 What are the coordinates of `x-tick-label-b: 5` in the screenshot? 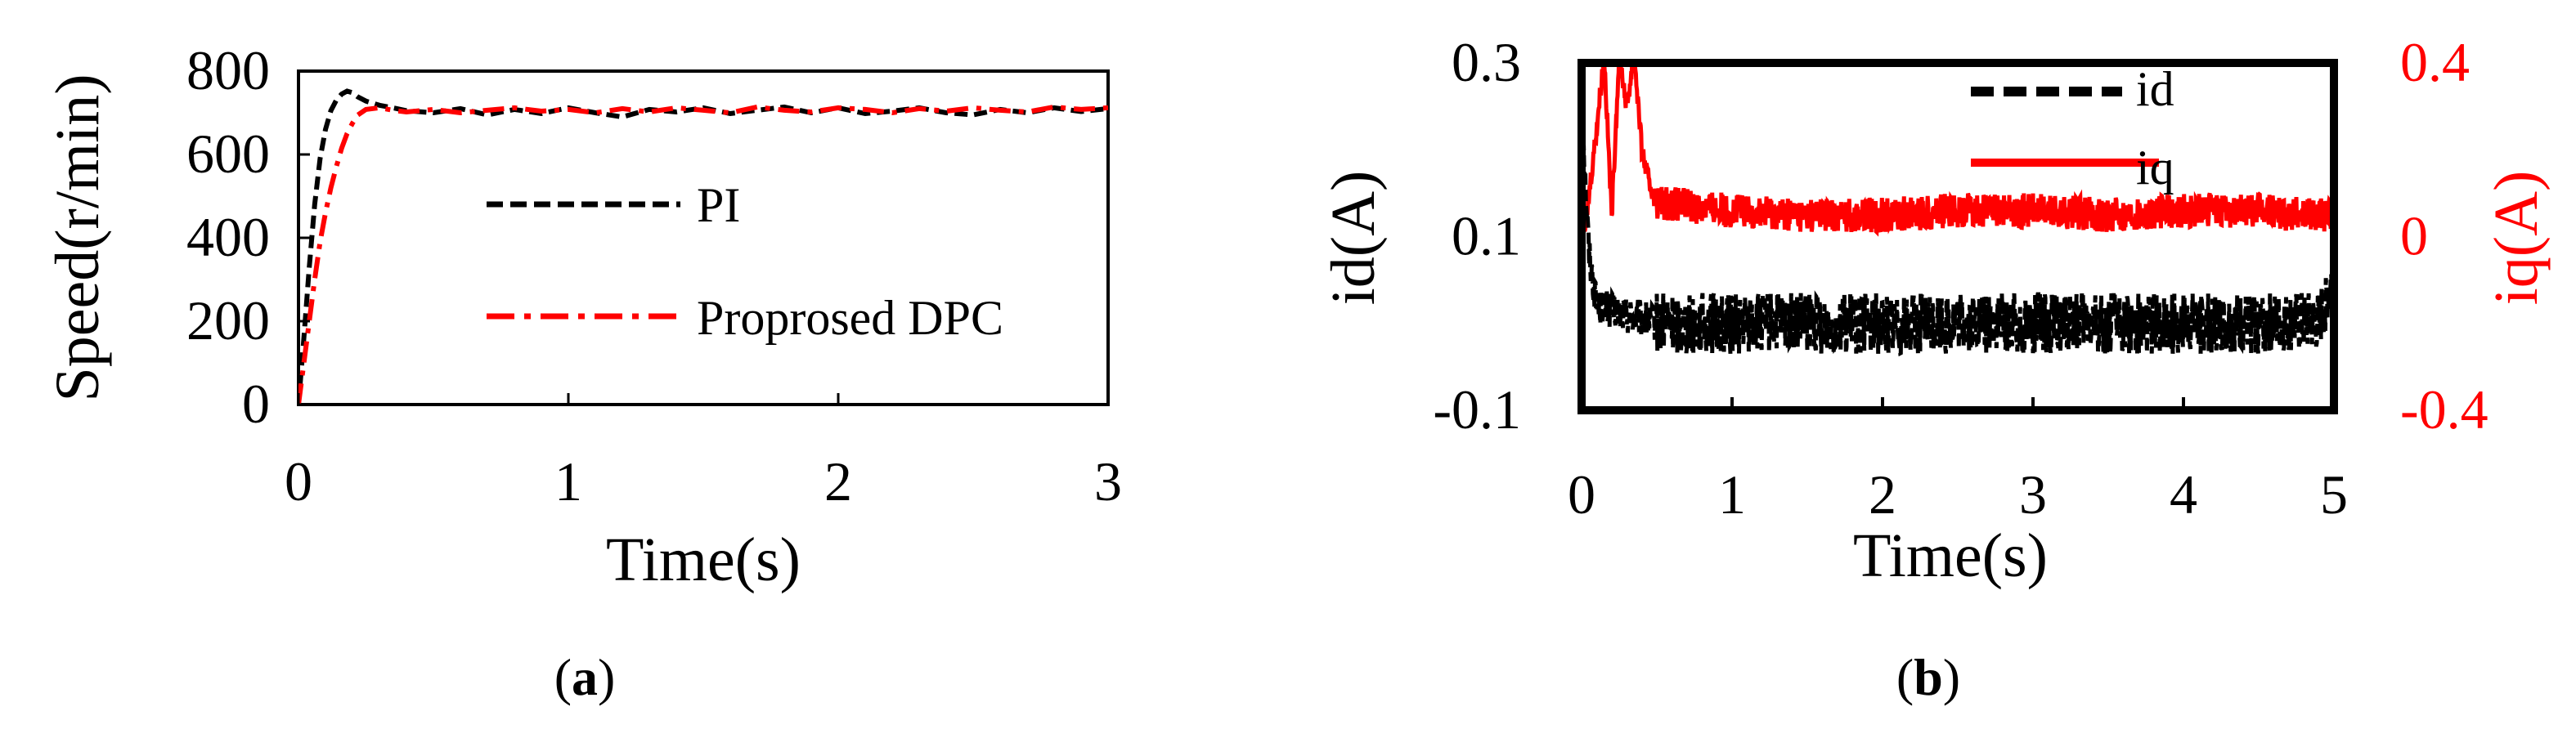 It's located at (2334, 495).